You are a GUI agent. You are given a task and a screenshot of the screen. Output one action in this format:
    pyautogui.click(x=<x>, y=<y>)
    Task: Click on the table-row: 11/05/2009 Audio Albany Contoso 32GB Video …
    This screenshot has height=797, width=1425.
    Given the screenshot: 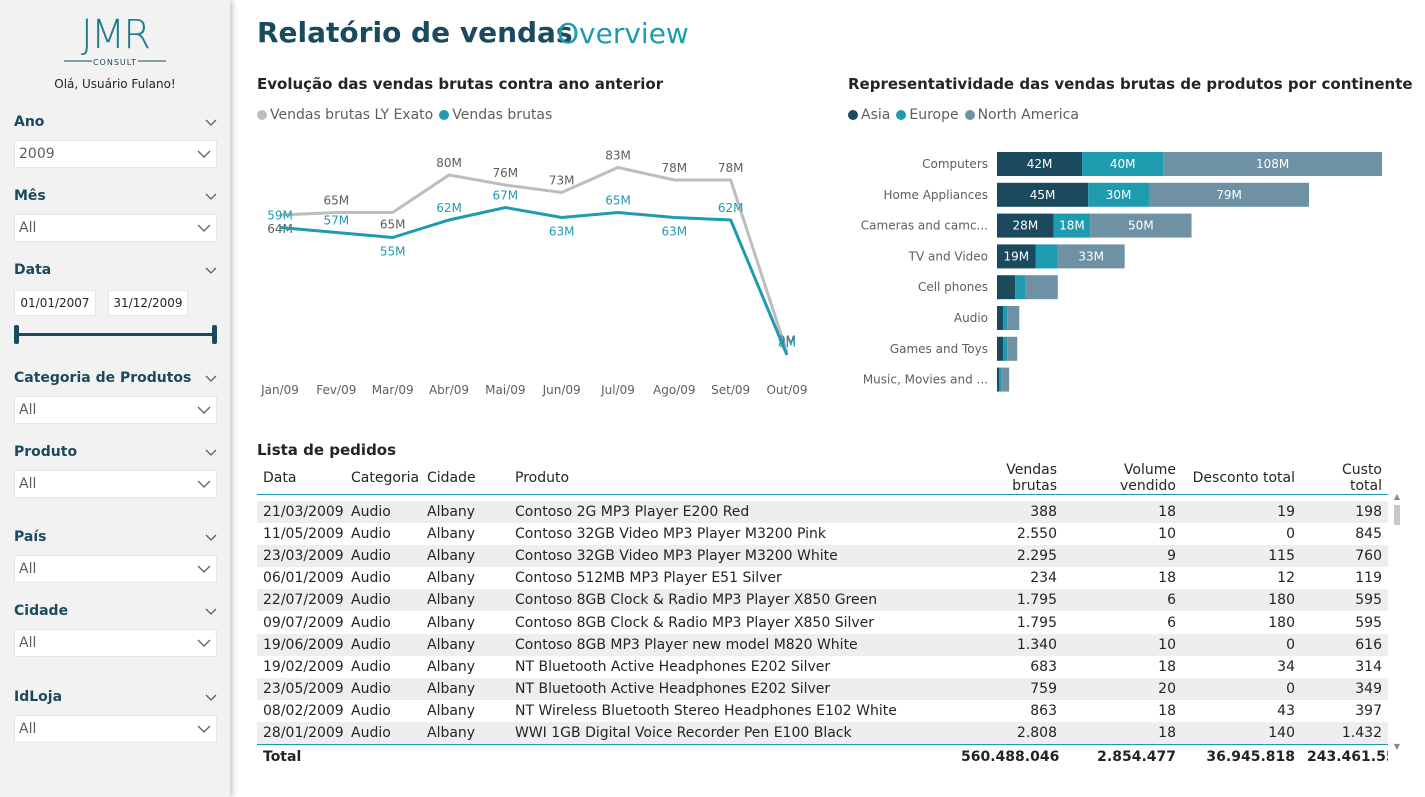 What is the action you would take?
    pyautogui.click(x=822, y=534)
    